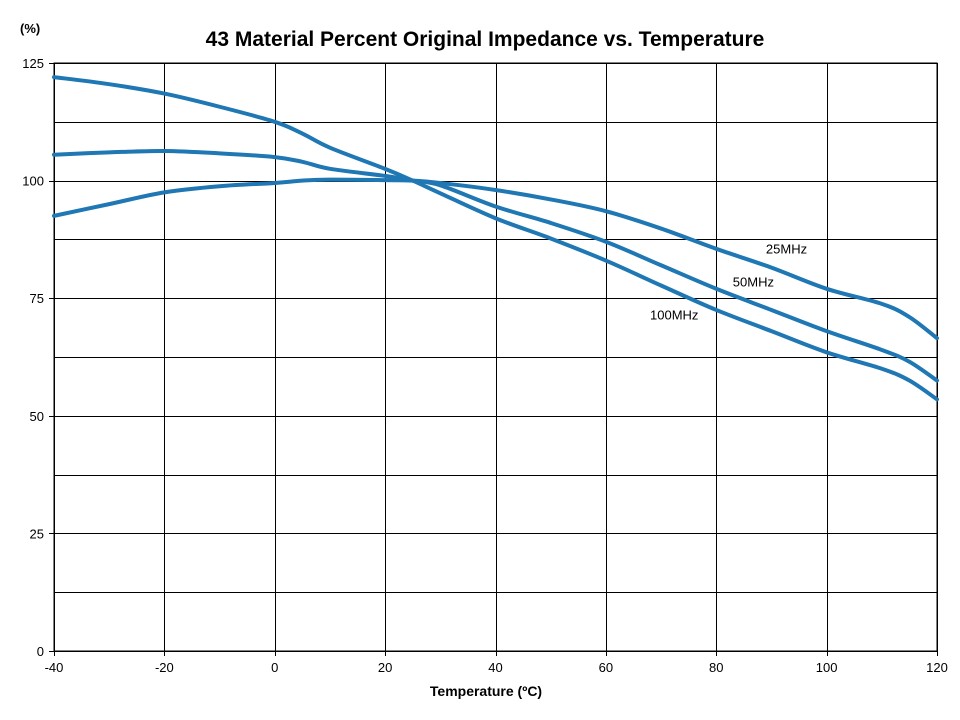 This screenshot has width=960, height=720. What do you see at coordinates (827, 667) in the screenshot?
I see `x-tick-label: 100` at bounding box center [827, 667].